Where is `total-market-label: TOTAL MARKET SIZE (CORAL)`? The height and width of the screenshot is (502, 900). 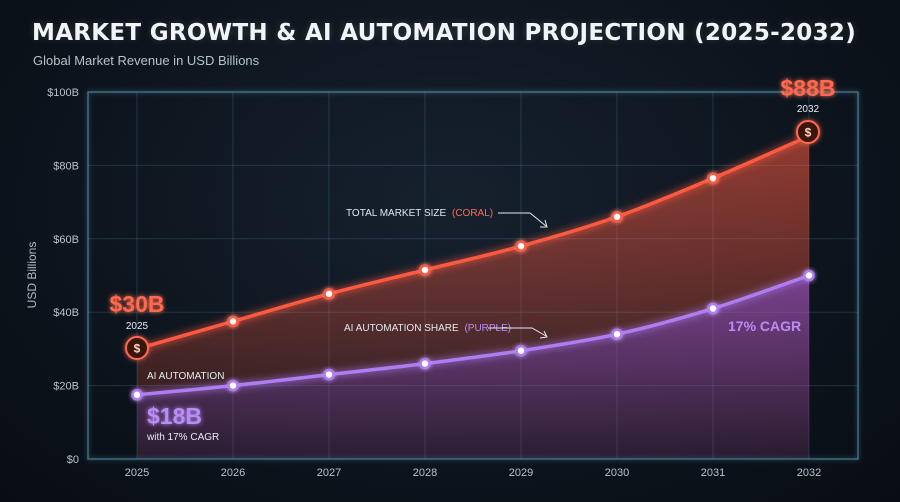 total-market-label: TOTAL MARKET SIZE (CORAL) is located at coordinates (419, 213).